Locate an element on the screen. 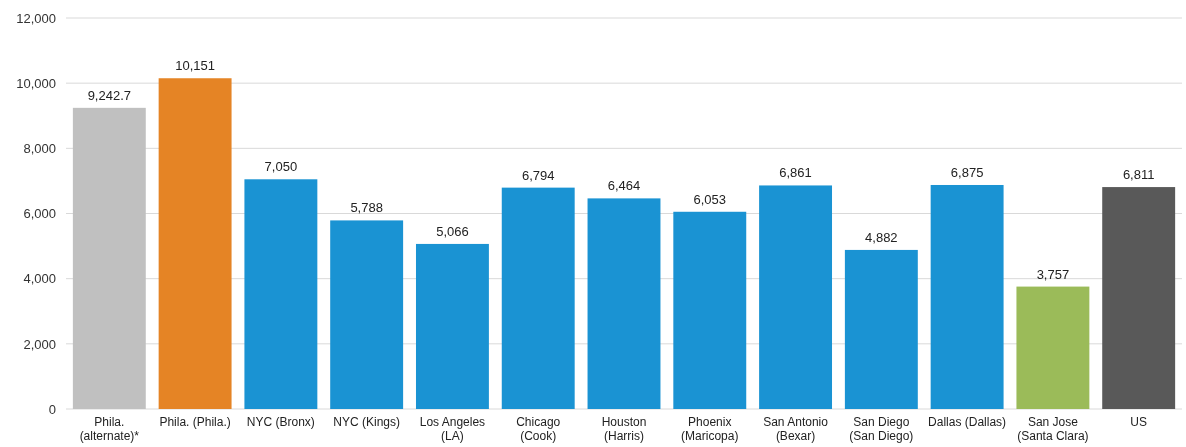 The image size is (1186, 447). x-tick-label: San Antonio (Bexar) is located at coordinates (796, 429).